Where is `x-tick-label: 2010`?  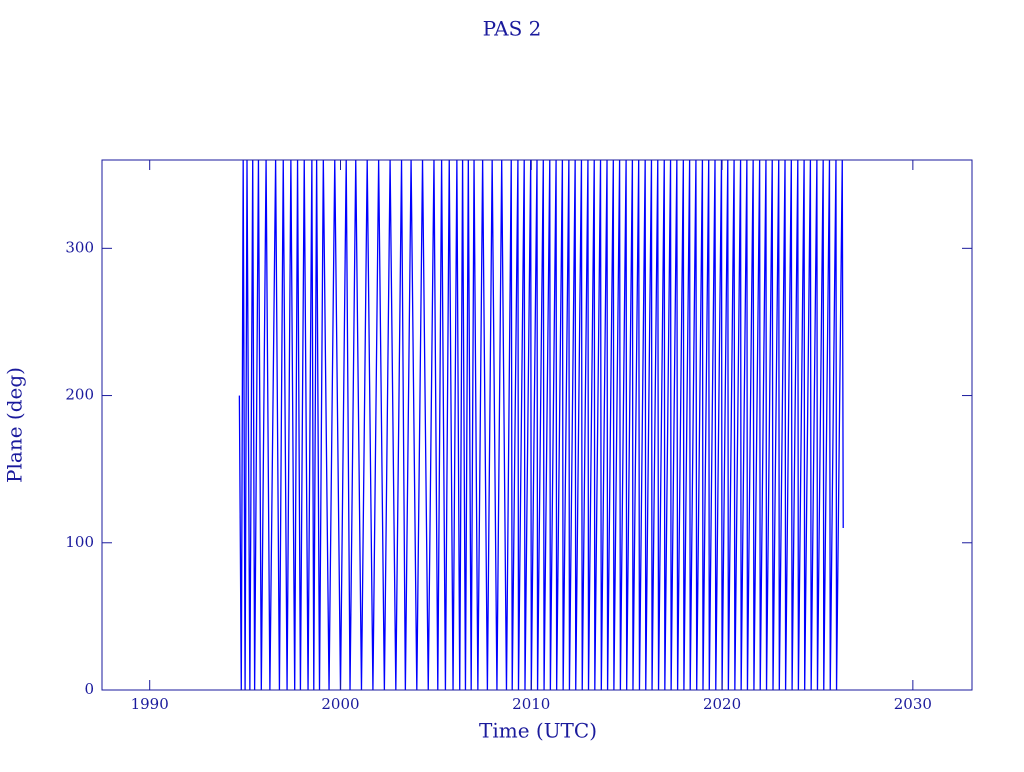
x-tick-label: 2010 is located at coordinates (531, 704).